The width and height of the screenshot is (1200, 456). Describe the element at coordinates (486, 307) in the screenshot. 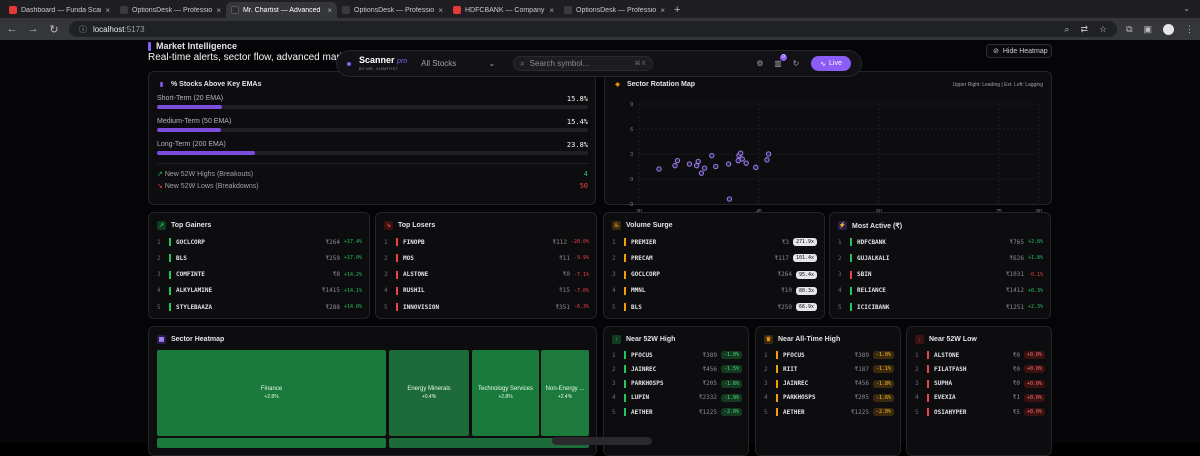

I see `list-row: 5 INNOVISION ₹351 -6.3%` at that location.